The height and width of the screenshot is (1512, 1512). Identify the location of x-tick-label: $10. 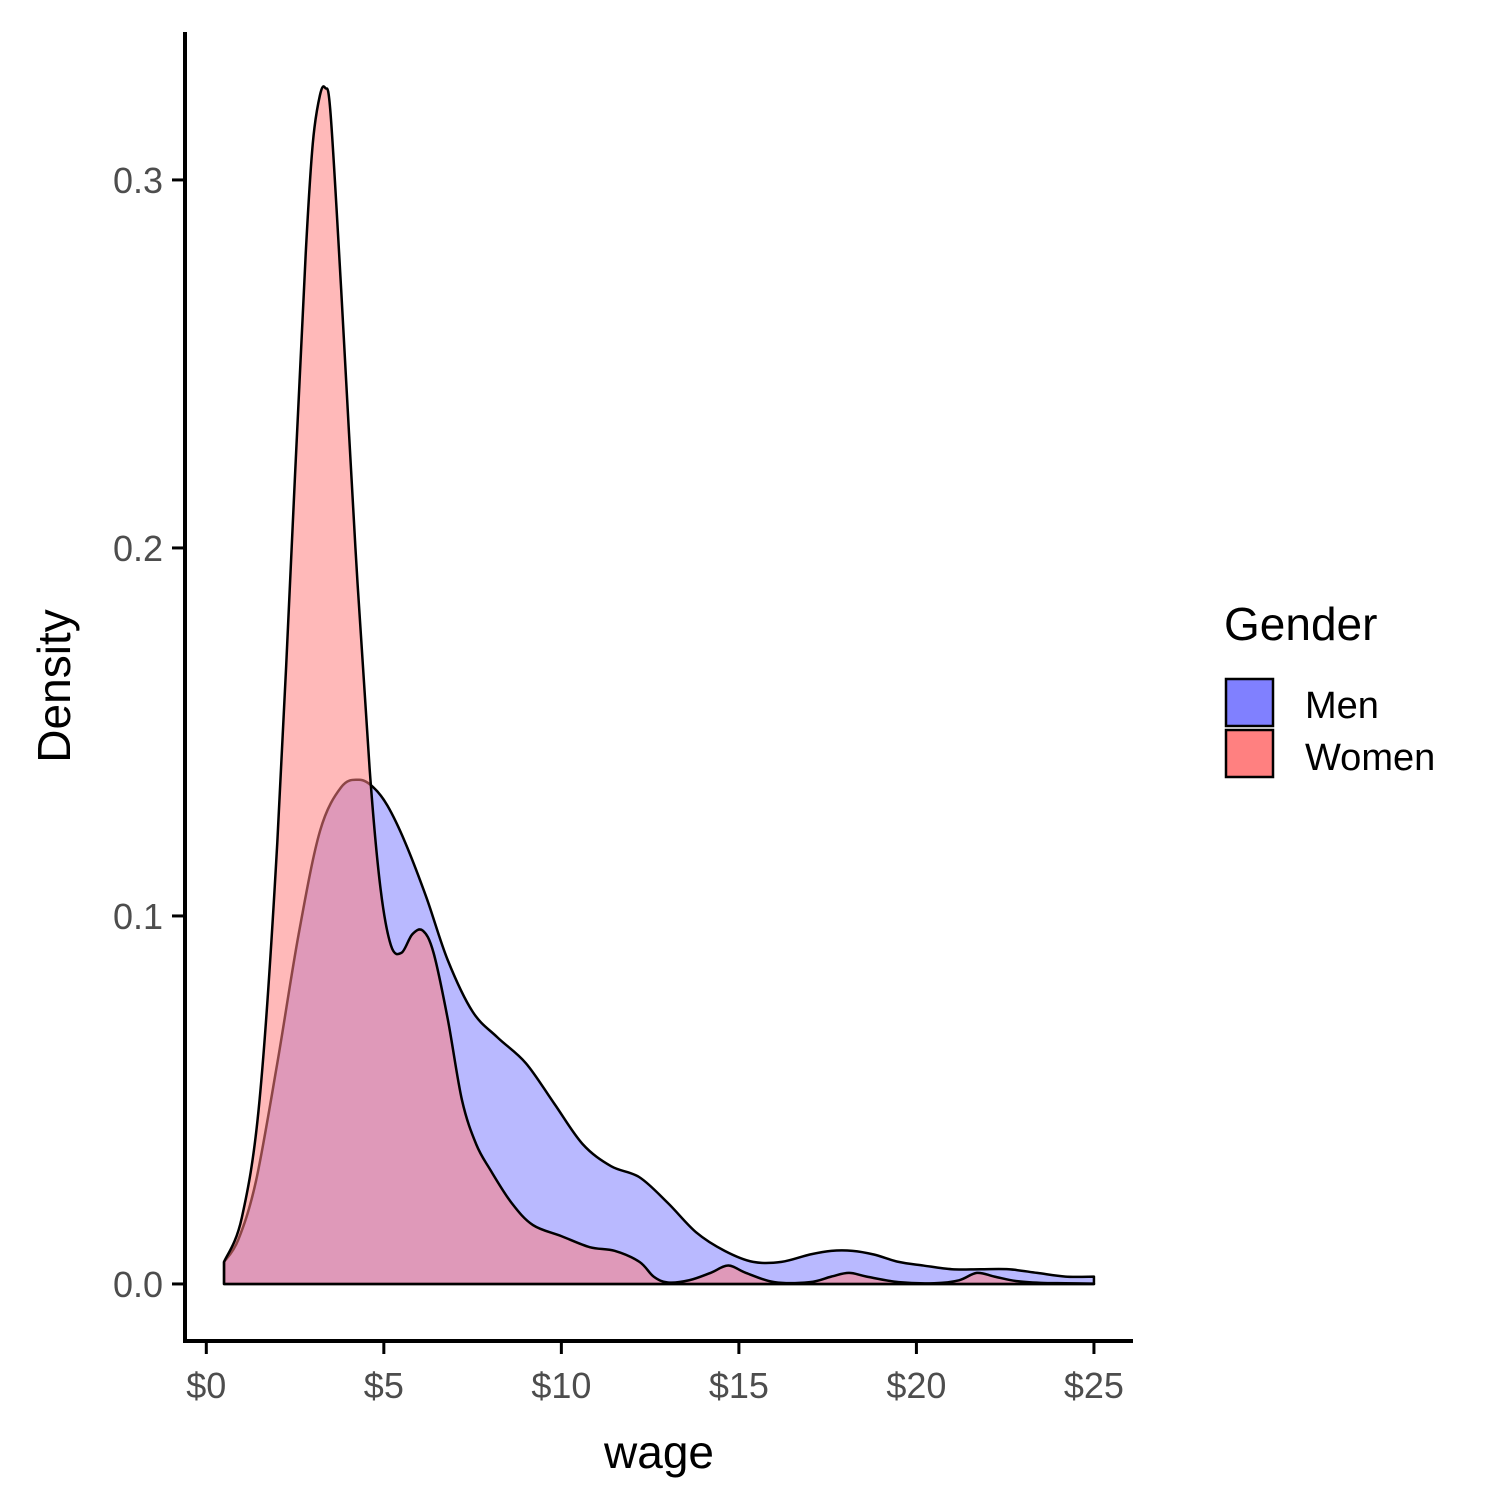
(561, 1385).